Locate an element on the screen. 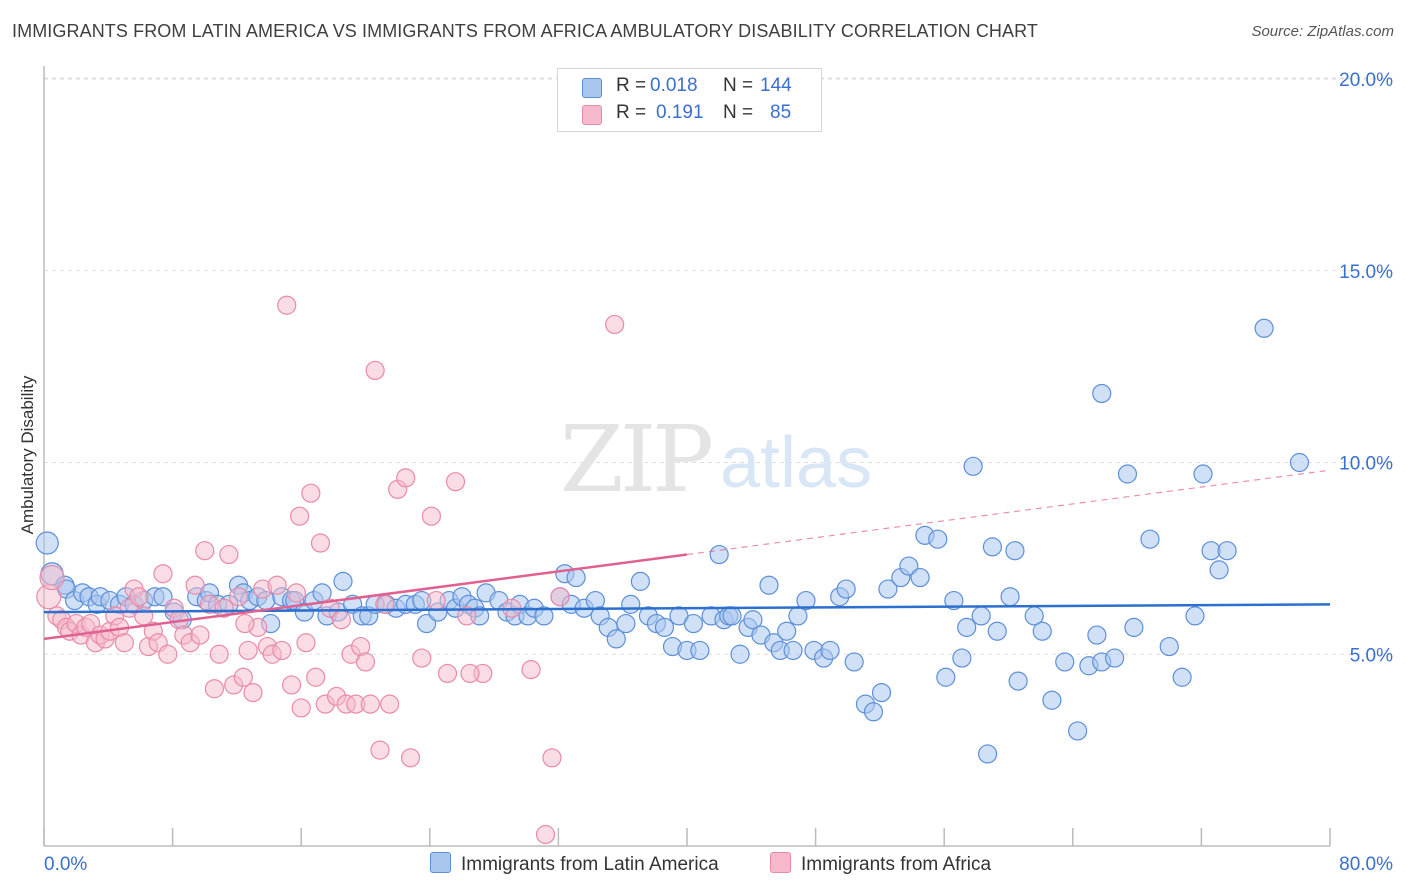 This screenshot has width=1406, height=892. correlation-legend: R = 0.018 N = 144 R = 0.191 N = 85 is located at coordinates (689, 100).